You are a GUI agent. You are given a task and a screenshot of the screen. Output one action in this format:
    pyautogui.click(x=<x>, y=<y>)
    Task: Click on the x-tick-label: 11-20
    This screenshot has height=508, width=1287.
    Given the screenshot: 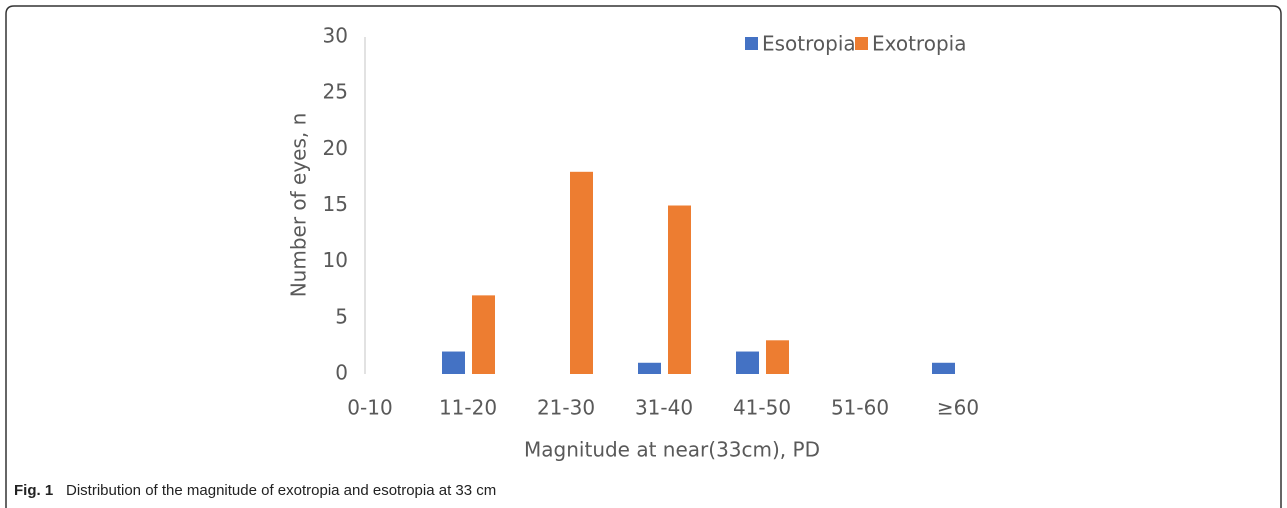 What is the action you would take?
    pyautogui.click(x=468, y=408)
    